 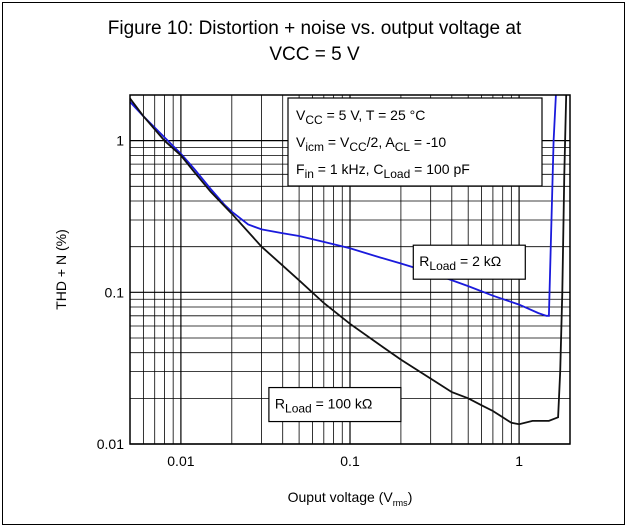 What do you see at coordinates (519, 461) in the screenshot?
I see `x-tick-label: 1` at bounding box center [519, 461].